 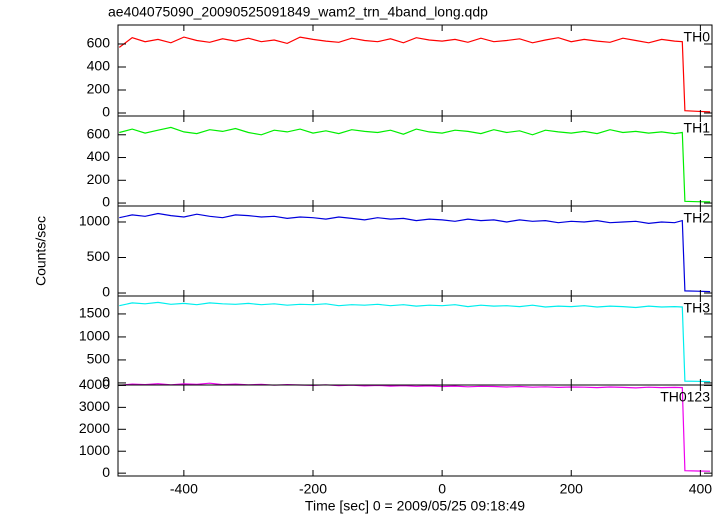 What do you see at coordinates (697, 128) in the screenshot?
I see `panel-label: TH1` at bounding box center [697, 128].